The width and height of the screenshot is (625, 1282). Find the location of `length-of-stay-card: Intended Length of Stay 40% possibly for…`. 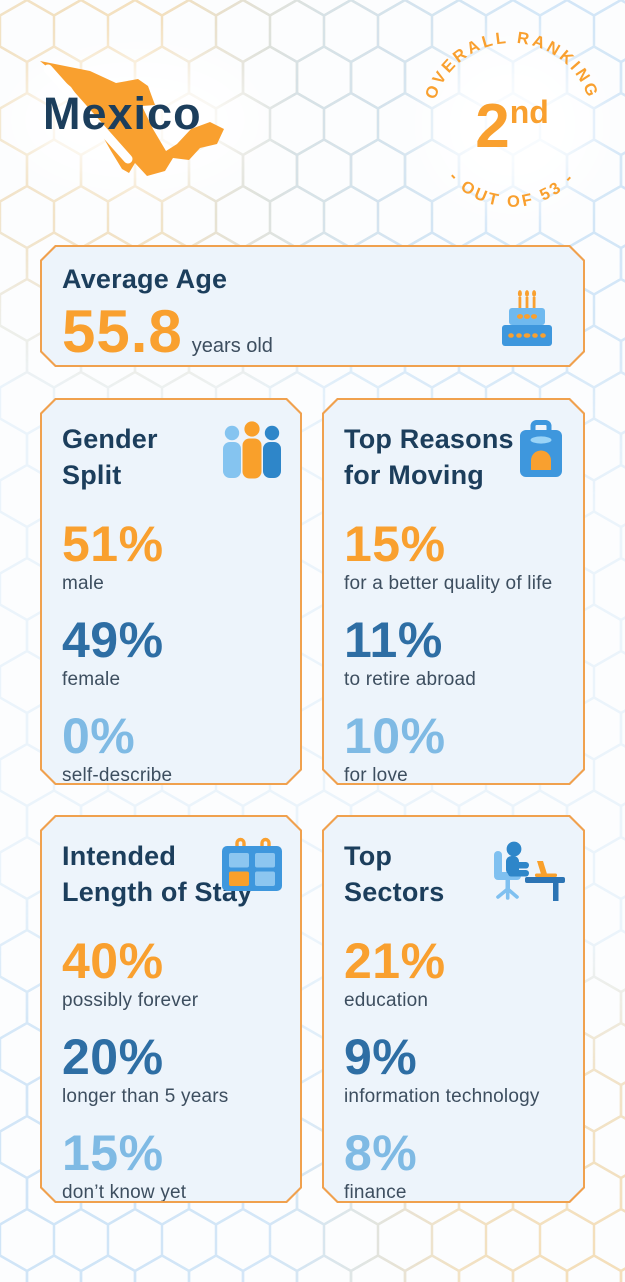

length-of-stay-card: Intended Length of Stay 40% possibly for… is located at coordinates (171, 1009).